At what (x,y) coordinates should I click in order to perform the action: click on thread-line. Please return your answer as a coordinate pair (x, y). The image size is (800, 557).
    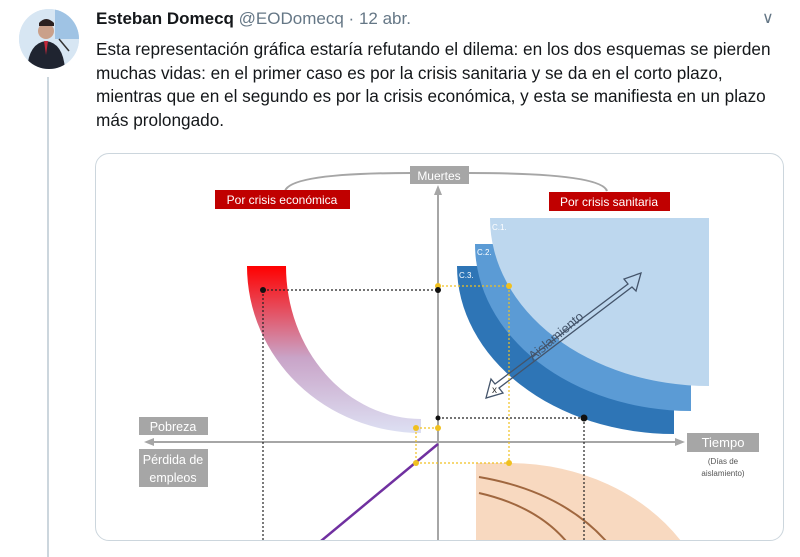
    Looking at the image, I should click on (48, 317).